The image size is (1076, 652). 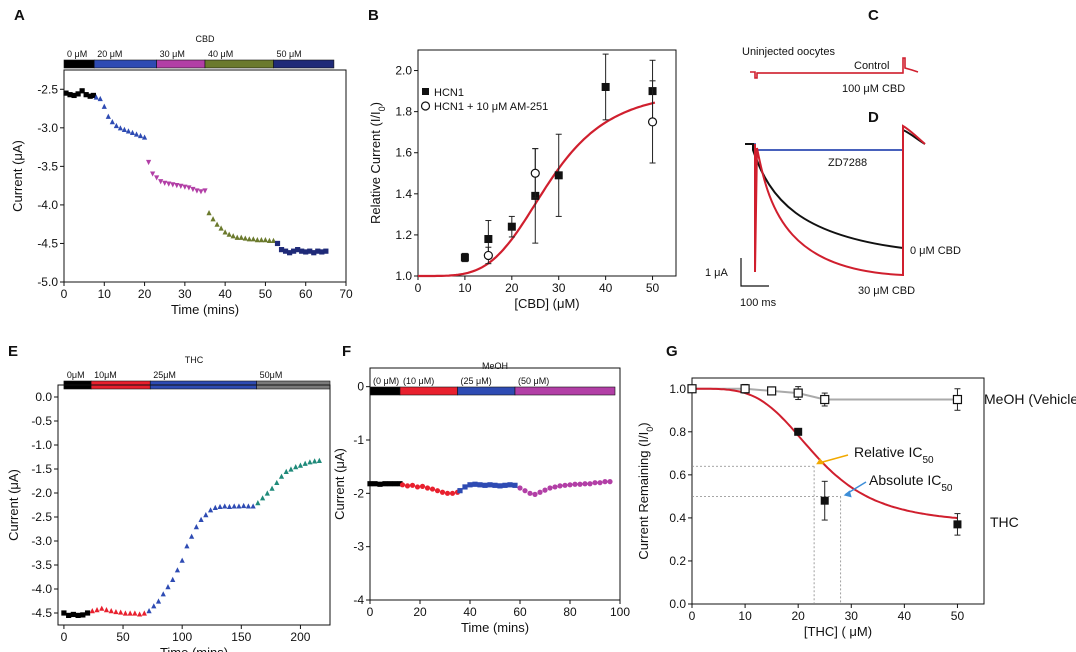 What do you see at coordinates (164, 375) in the screenshot?
I see `concentration-segment-label: 25μM` at bounding box center [164, 375].